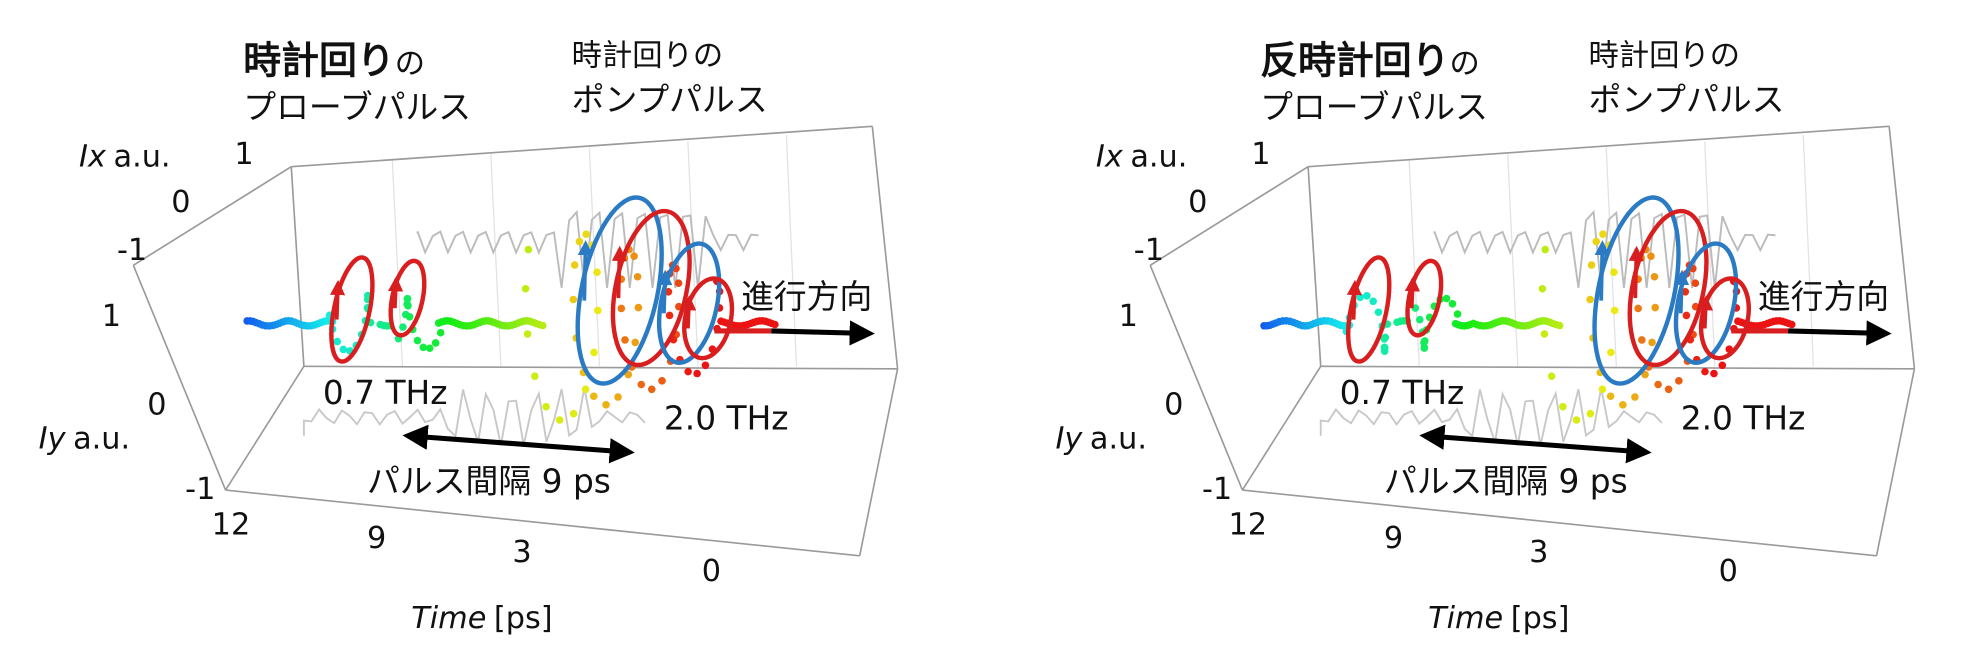 The image size is (1972, 648). I want to click on iy-axis-label: Iy a.u., so click(84, 438).